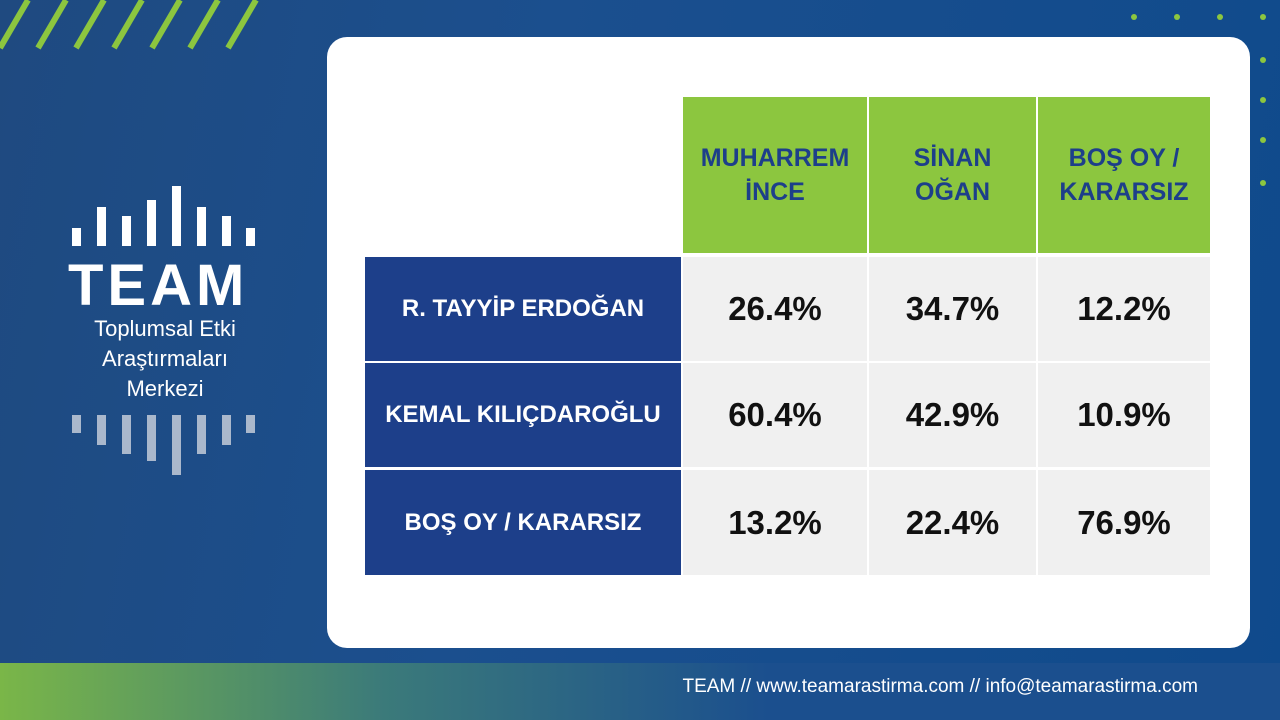 The height and width of the screenshot is (720, 1280). What do you see at coordinates (523, 309) in the screenshot?
I see `row-header: R. TAYYİP ERDOĞAN` at bounding box center [523, 309].